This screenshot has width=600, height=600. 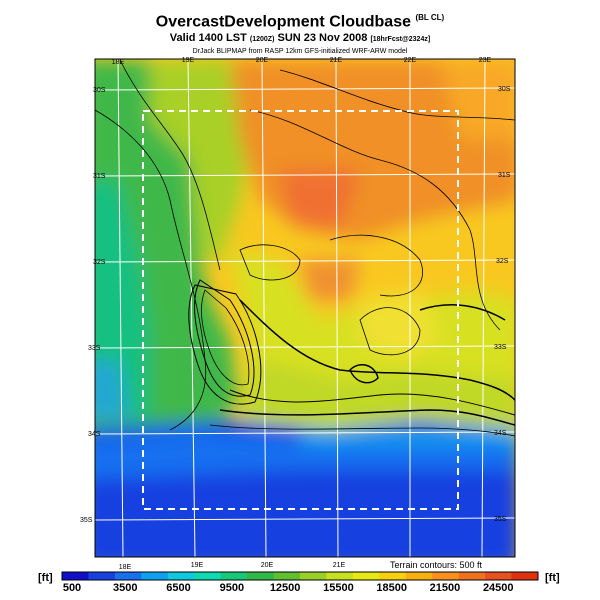 I want to click on lat-label-left: 30S, so click(x=99, y=90).